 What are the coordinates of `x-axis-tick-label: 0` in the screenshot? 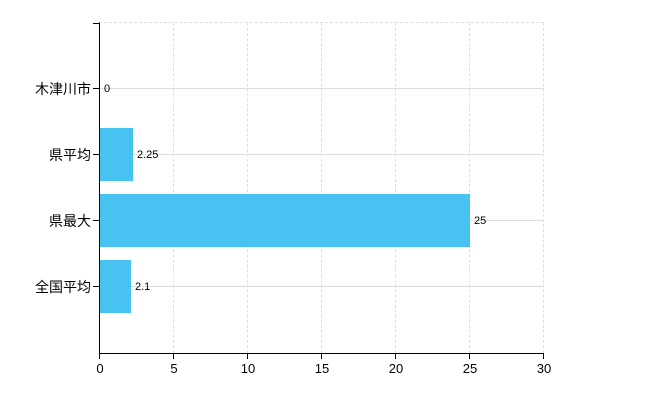 It's located at (100, 368).